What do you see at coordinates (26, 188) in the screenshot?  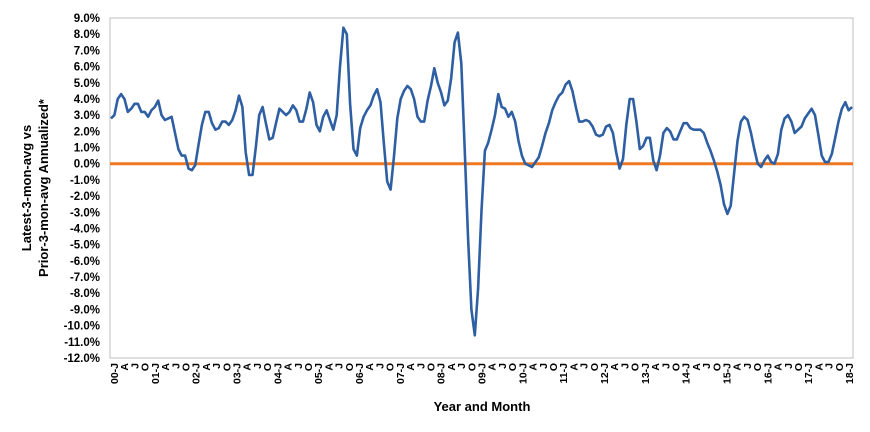 I see `y-axis-title-line-1: Latest-3-mon-avg vs` at bounding box center [26, 188].